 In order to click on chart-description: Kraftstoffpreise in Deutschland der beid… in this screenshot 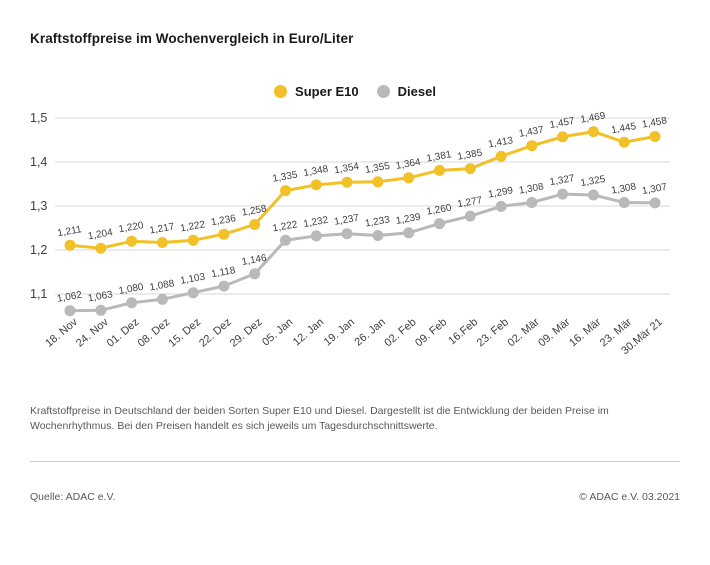, I will do `click(319, 418)`.